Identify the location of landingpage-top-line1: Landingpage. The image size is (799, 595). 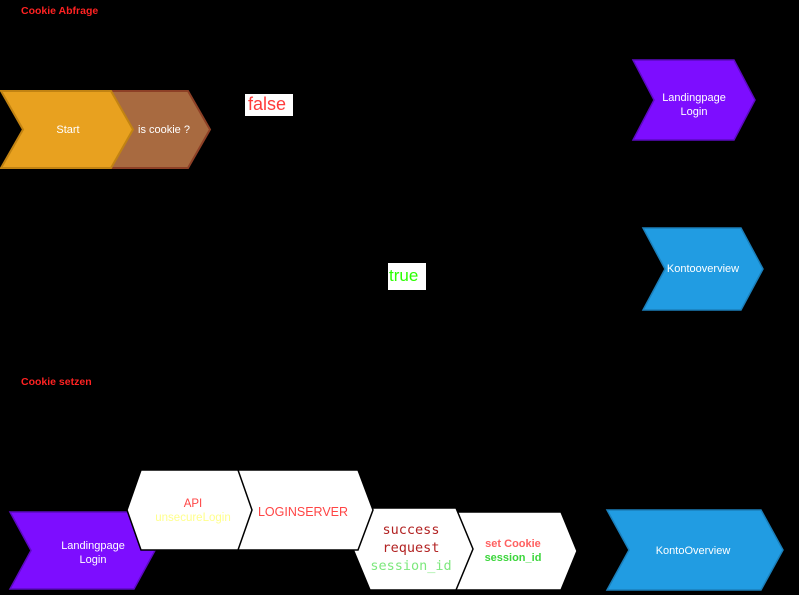
(694, 98).